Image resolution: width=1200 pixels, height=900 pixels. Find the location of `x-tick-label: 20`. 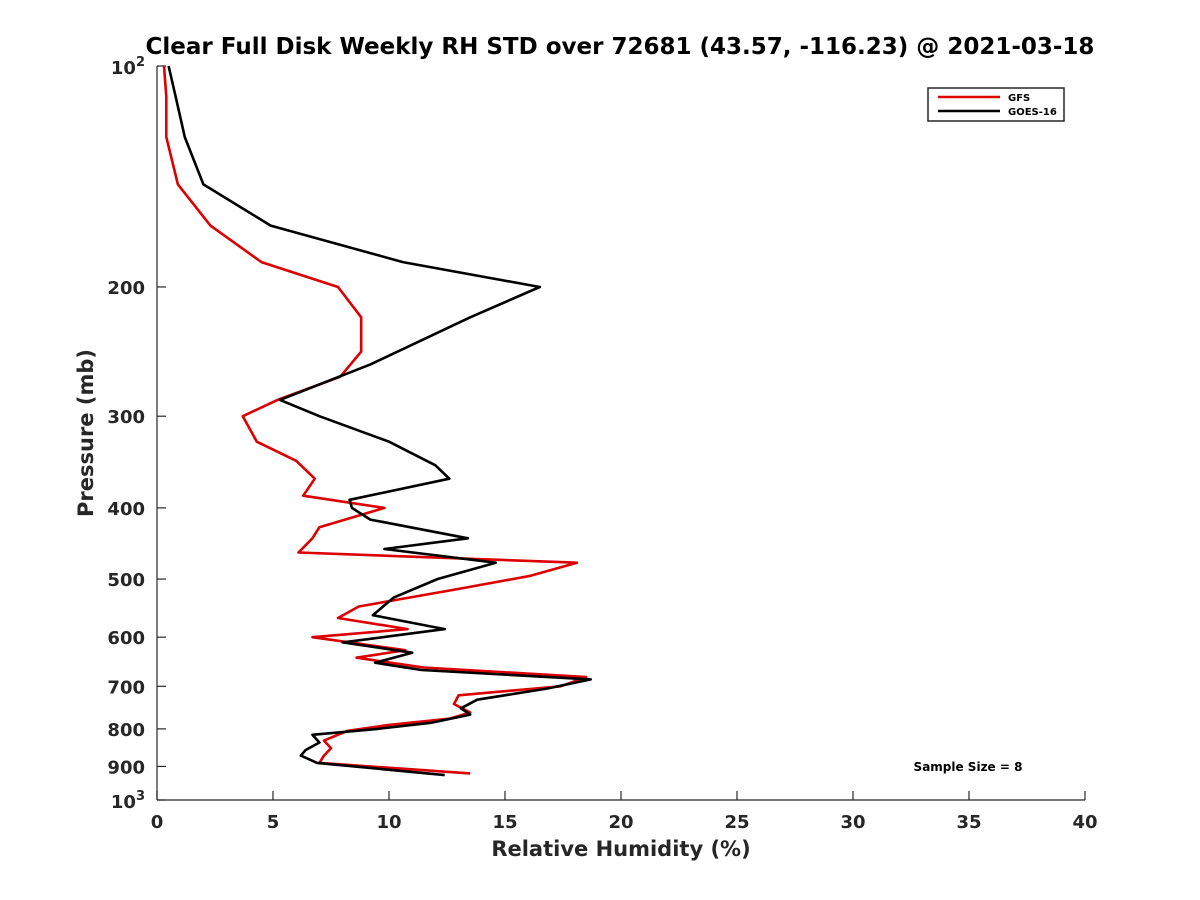

x-tick-label: 20 is located at coordinates (620, 822).